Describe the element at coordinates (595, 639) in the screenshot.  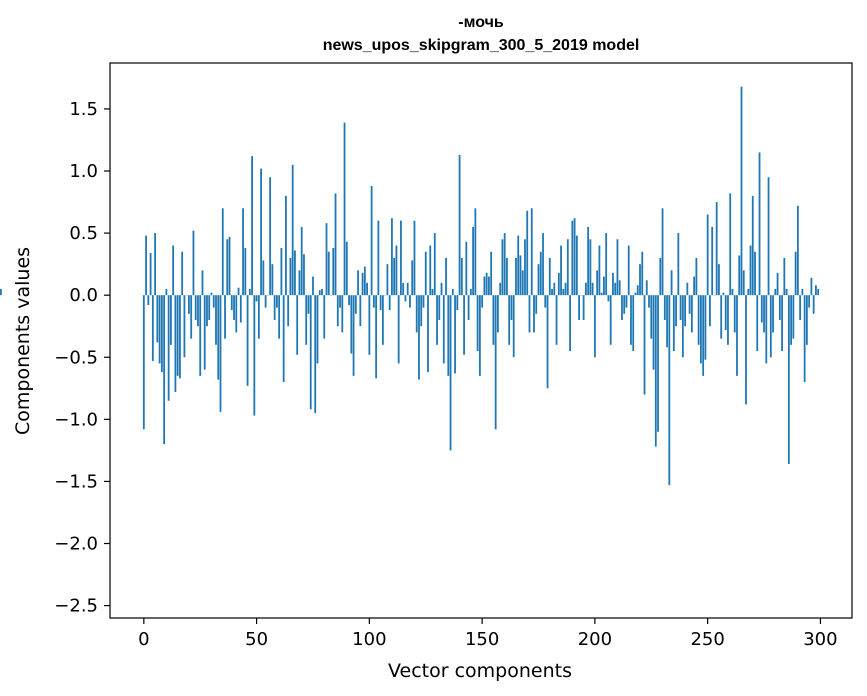
I see `x-tick-label: 200` at that location.